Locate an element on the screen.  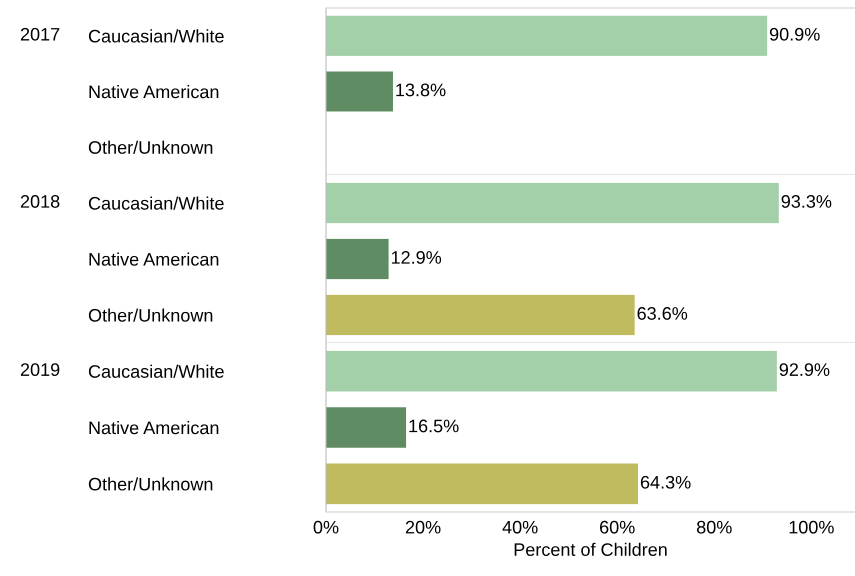
data-label: 90.9% is located at coordinates (795, 34).